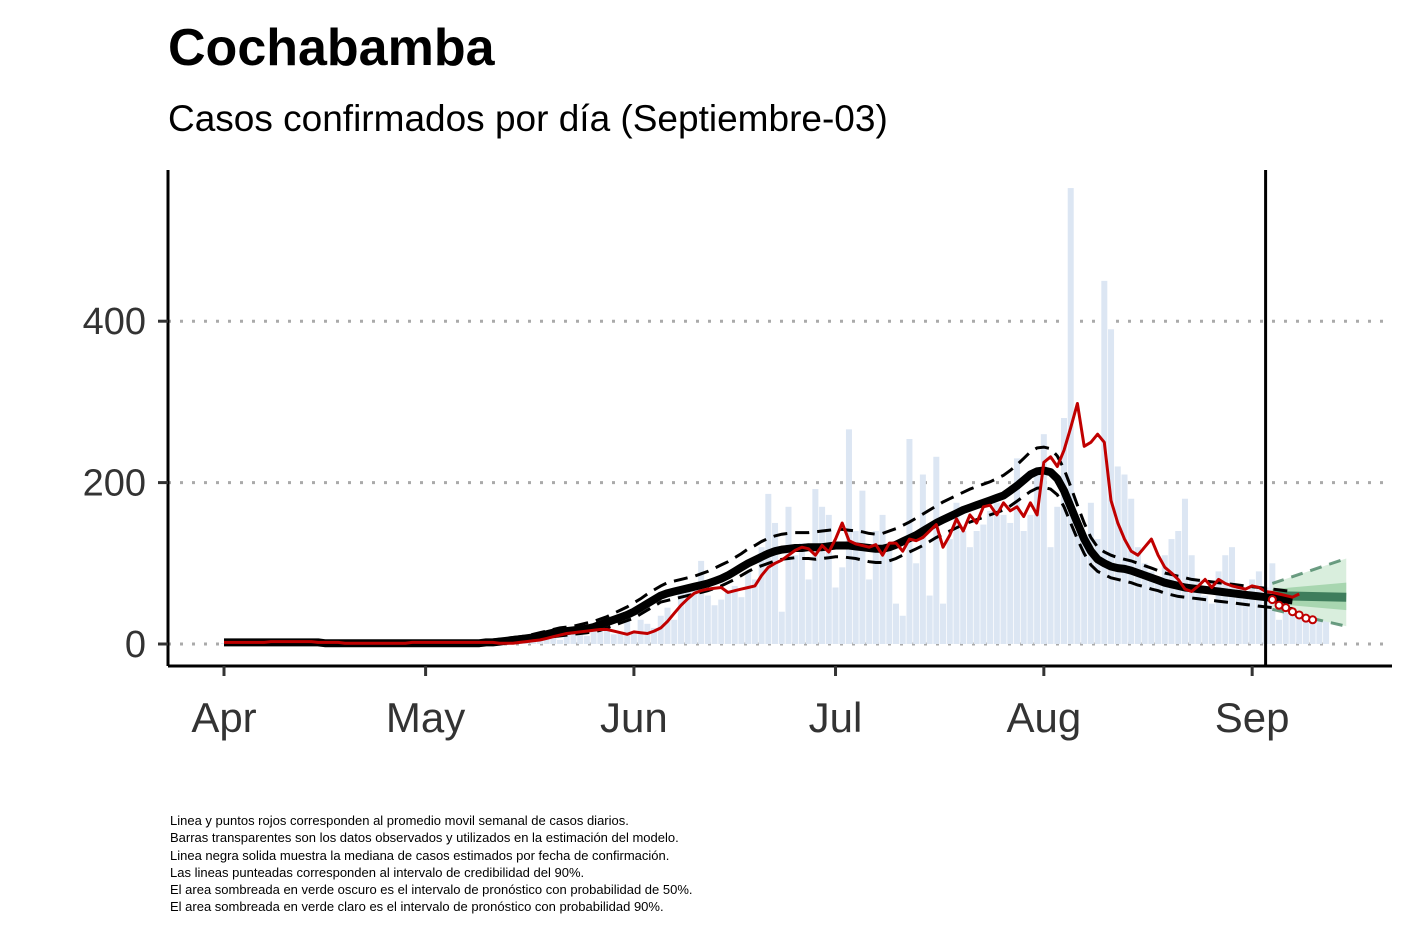  What do you see at coordinates (114, 322) in the screenshot?
I see `y-tick-label: 400` at bounding box center [114, 322].